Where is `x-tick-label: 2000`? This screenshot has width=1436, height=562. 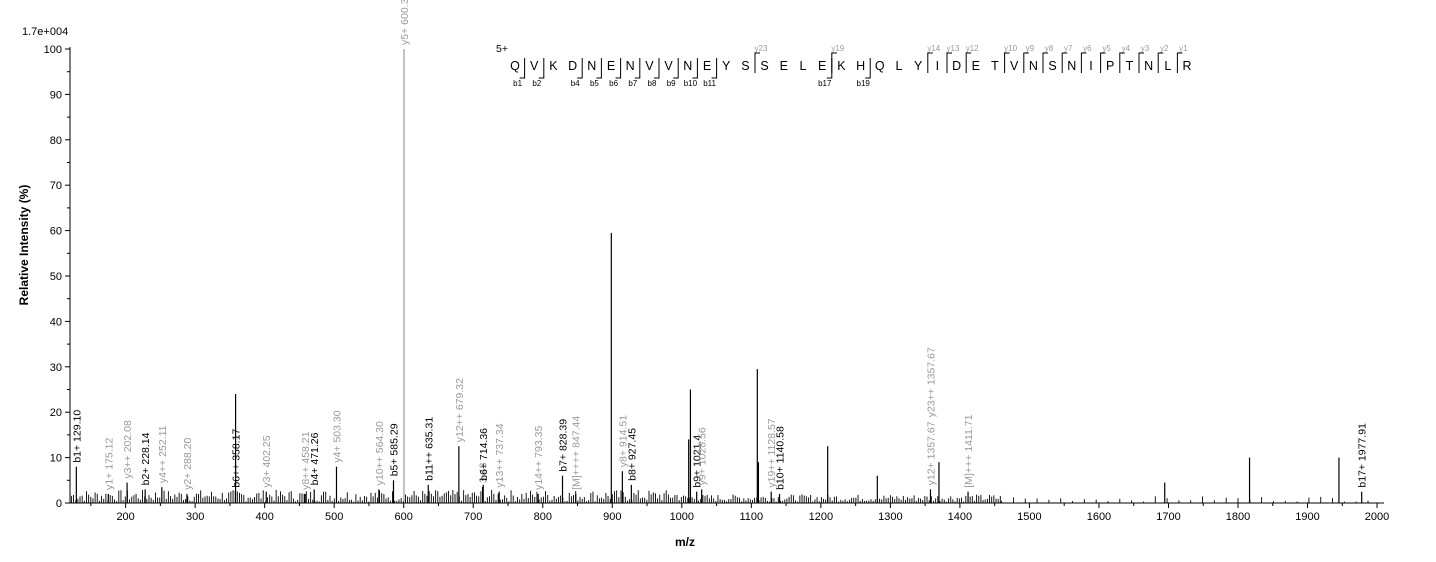 x-tick-label: 2000 is located at coordinates (1377, 517).